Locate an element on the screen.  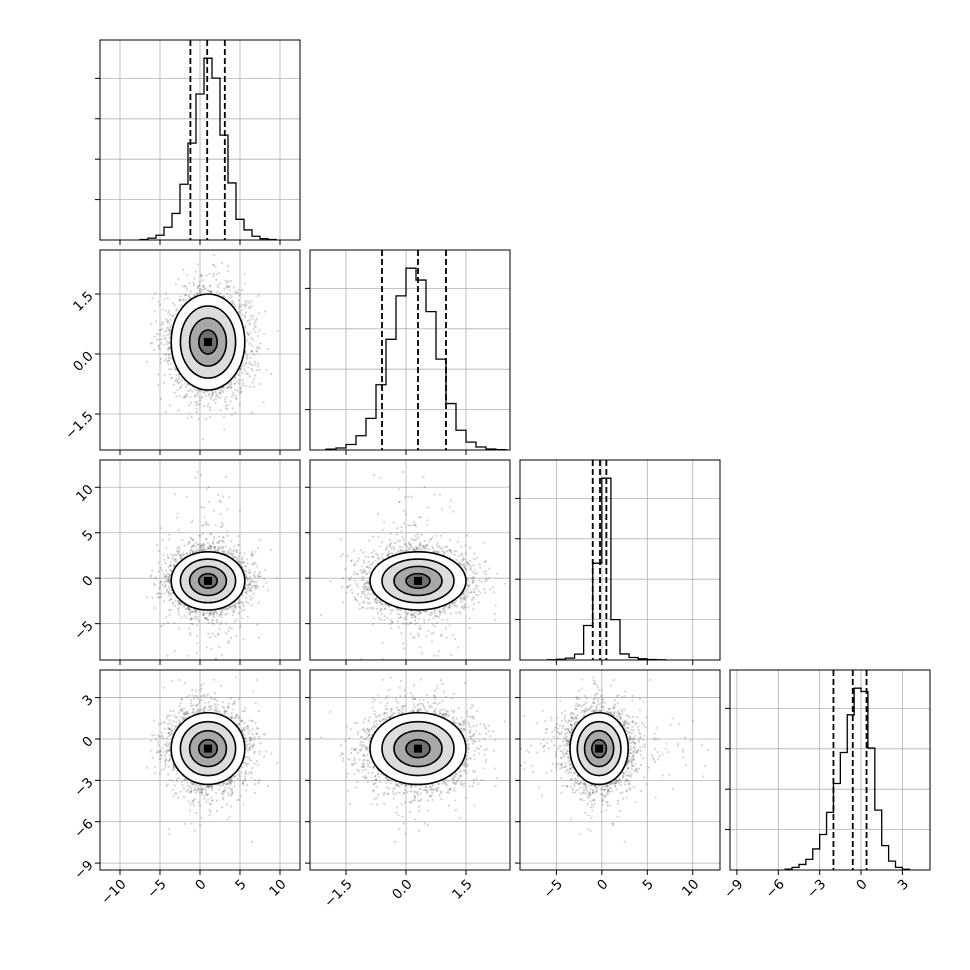
tick-label-y-1: 0.0 is located at coordinates (83, 361).